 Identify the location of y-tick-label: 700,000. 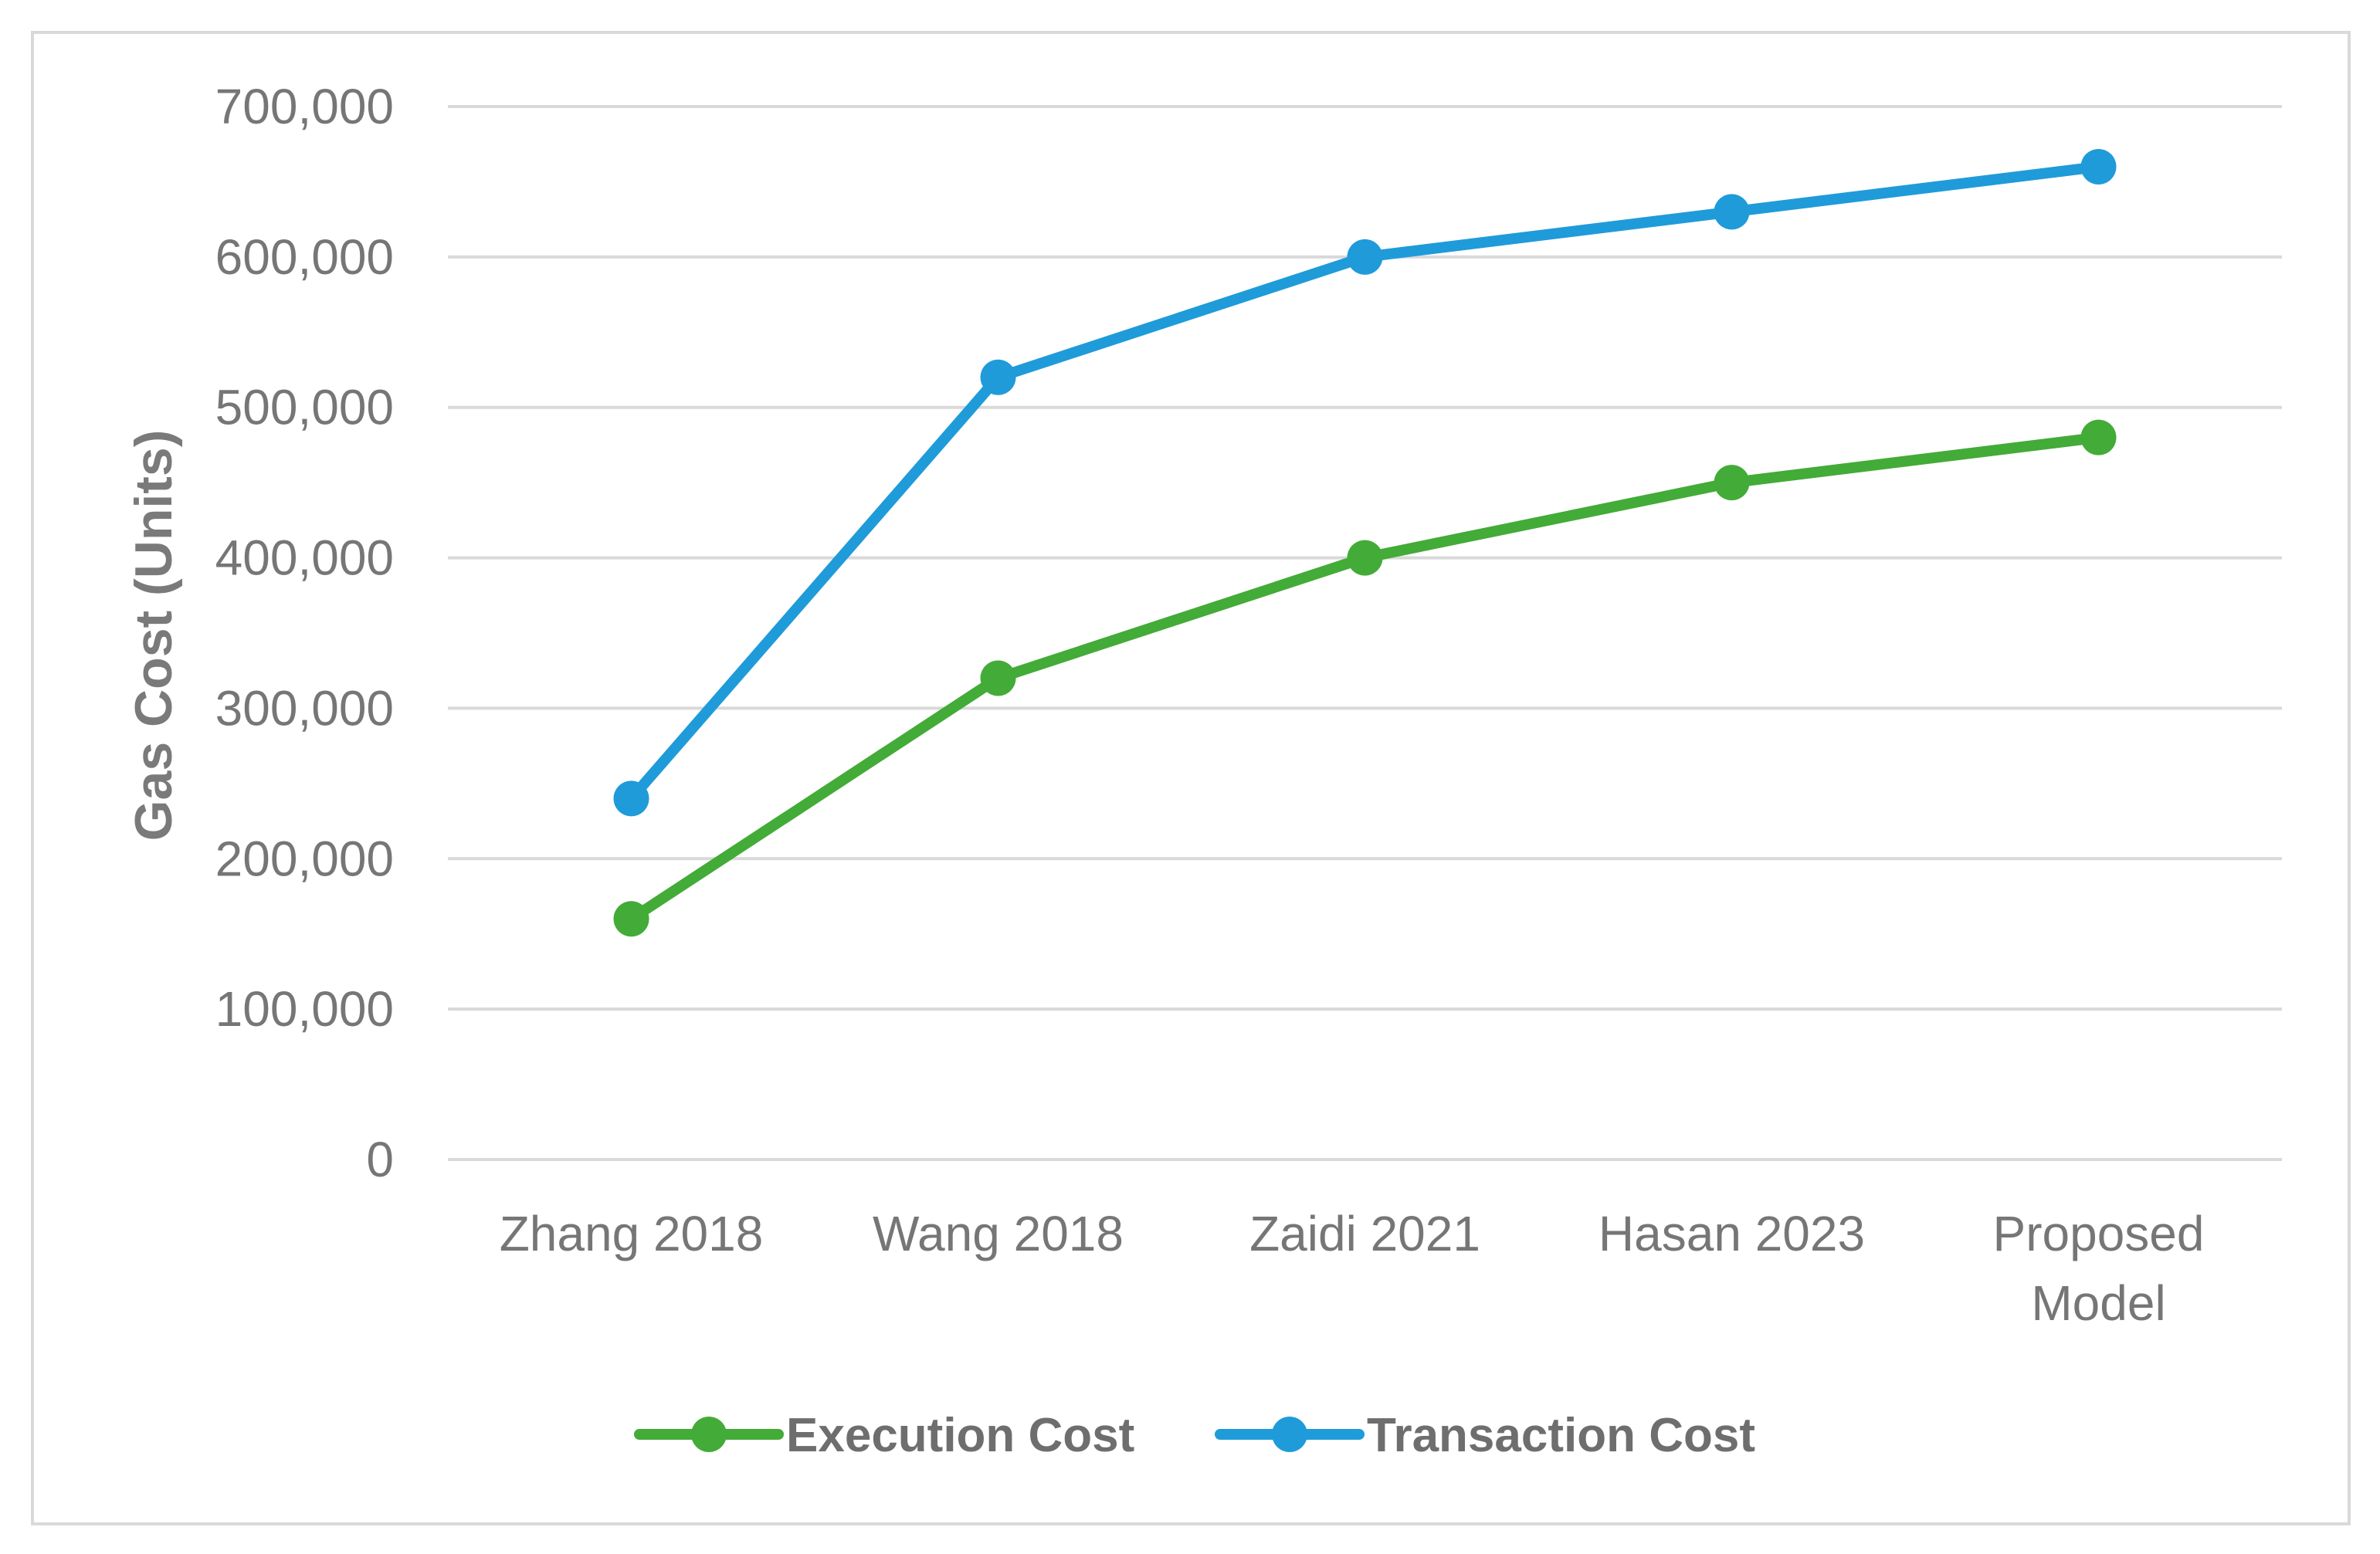
(304, 107).